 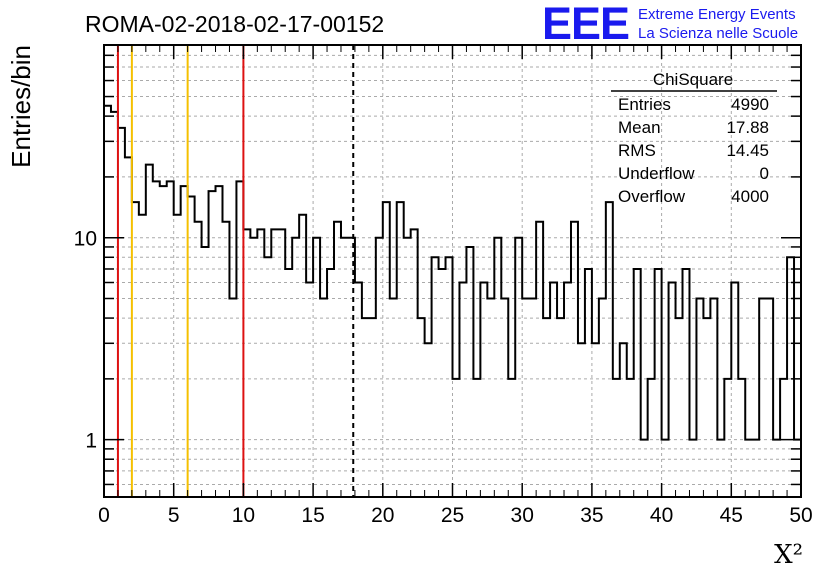 What do you see at coordinates (747, 127) in the screenshot?
I see `stats-value-mean: 17.88` at bounding box center [747, 127].